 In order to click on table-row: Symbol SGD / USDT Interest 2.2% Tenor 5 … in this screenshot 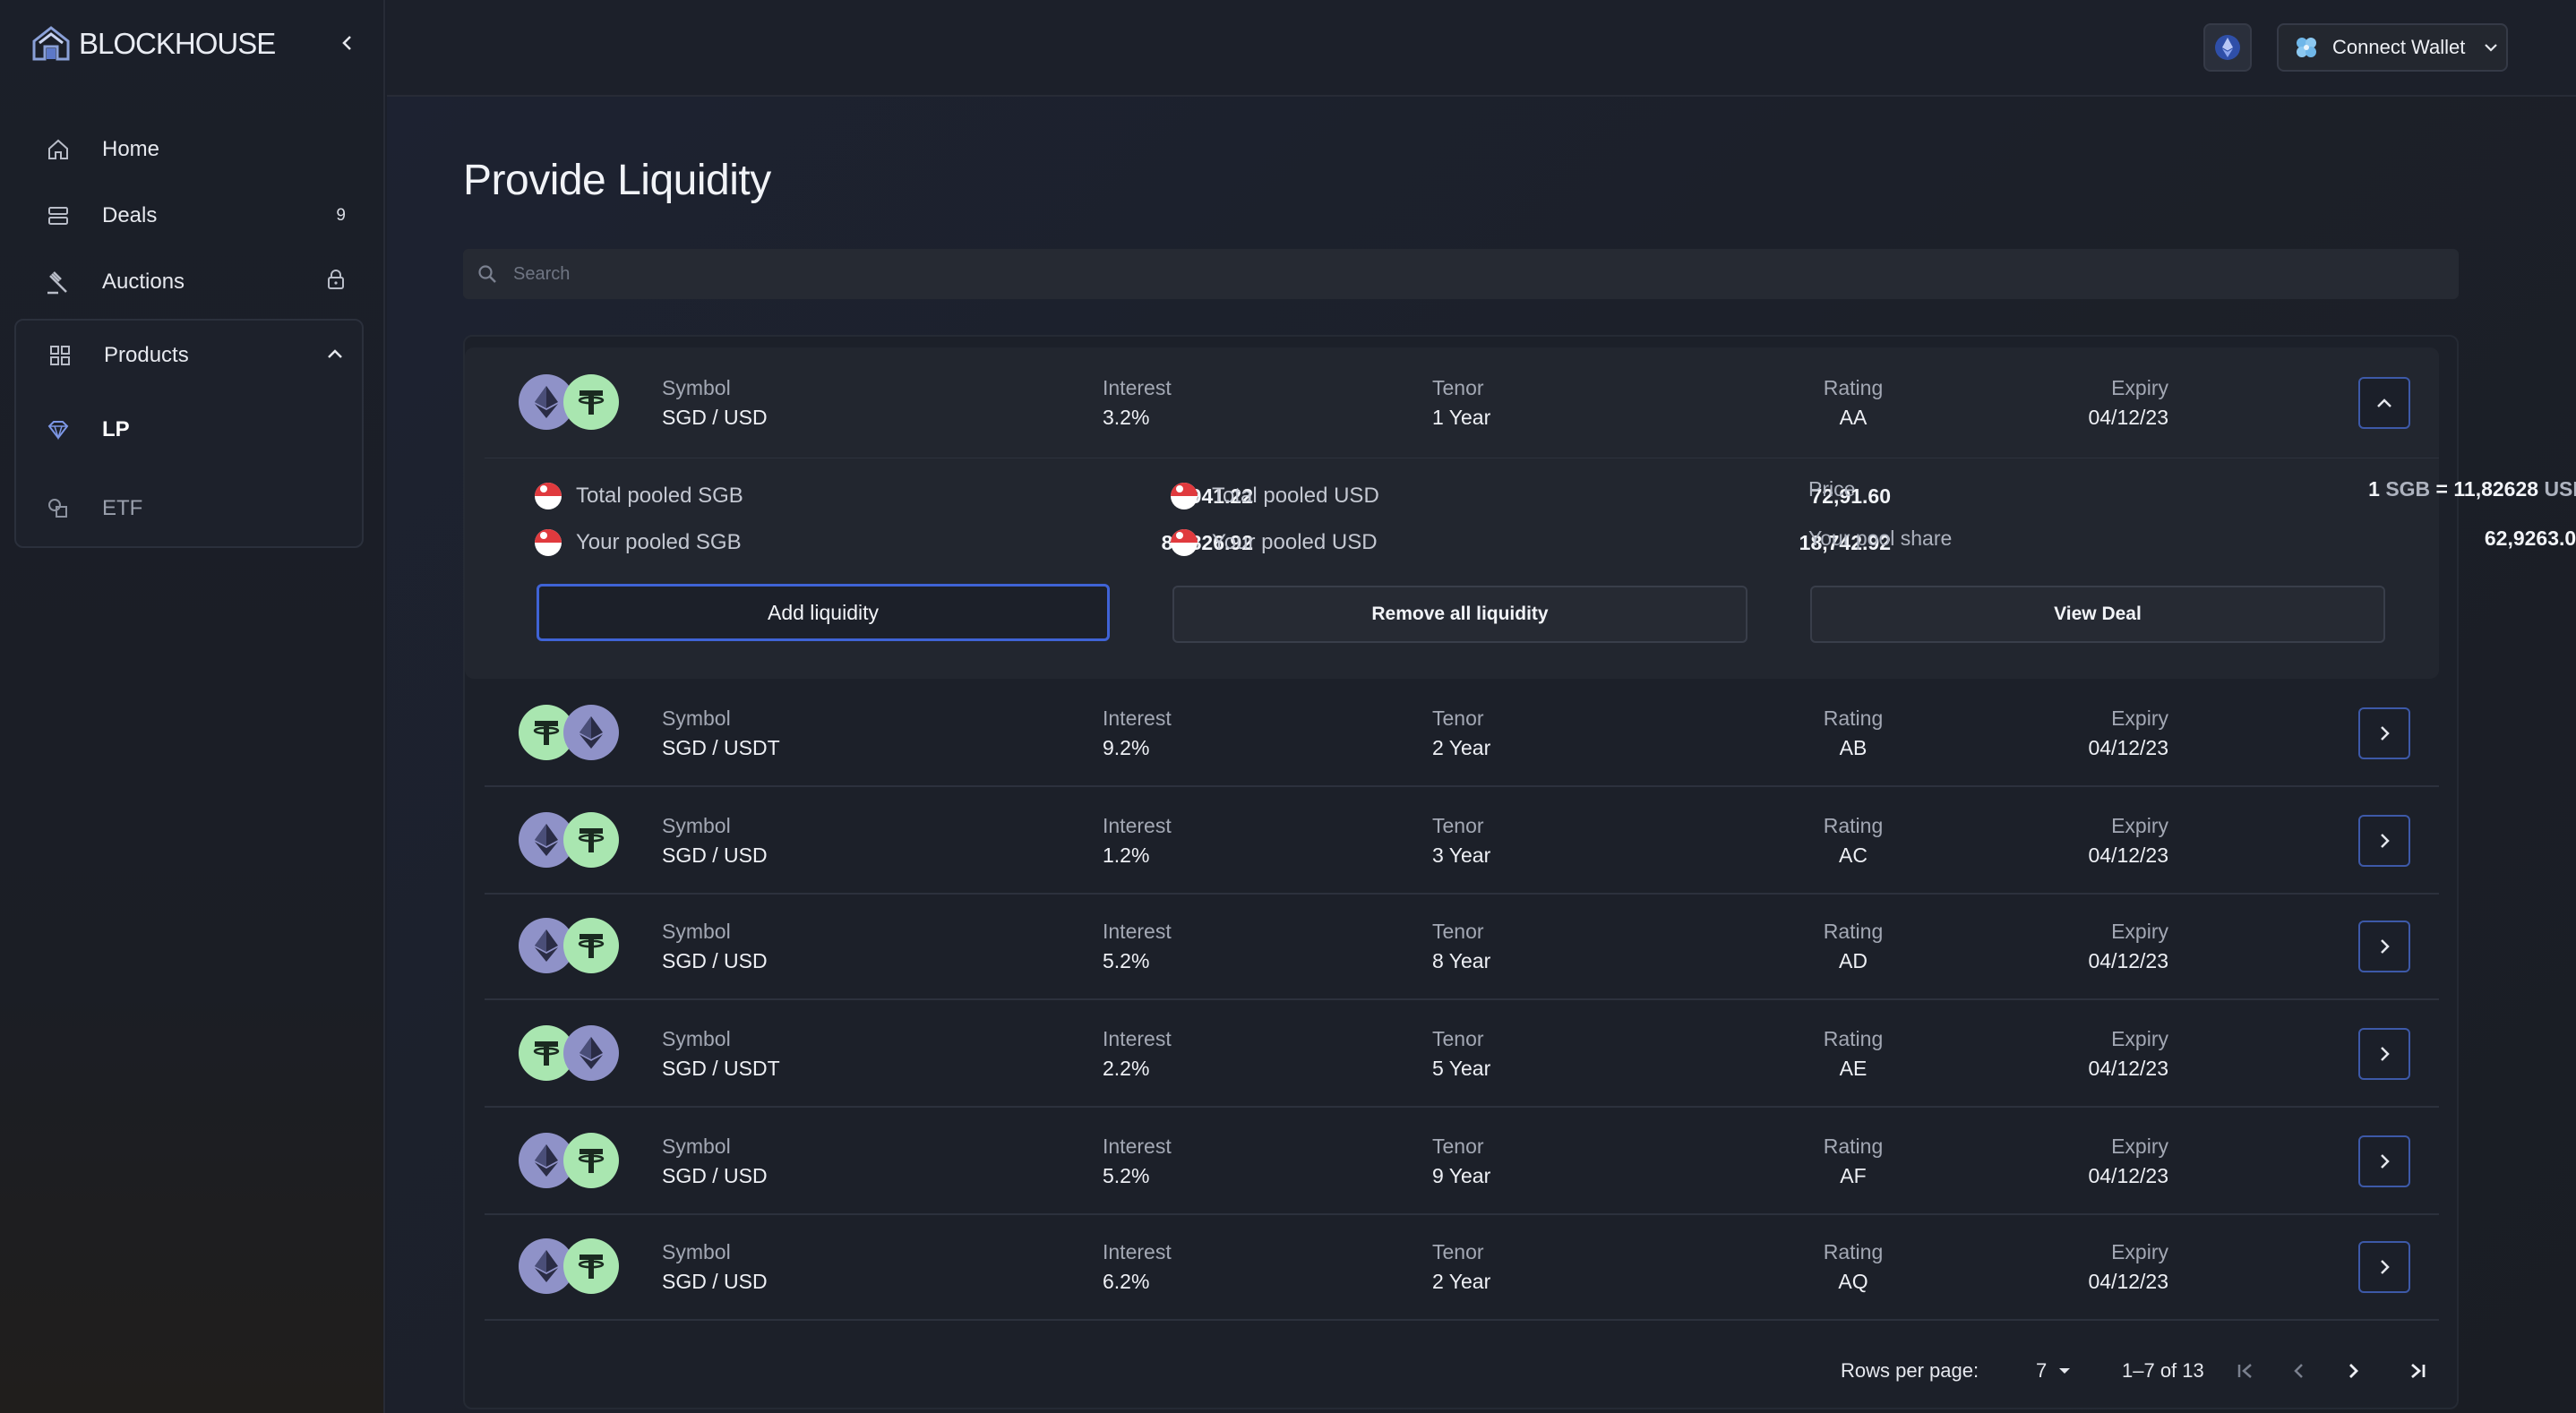, I will do `click(1462, 1055)`.